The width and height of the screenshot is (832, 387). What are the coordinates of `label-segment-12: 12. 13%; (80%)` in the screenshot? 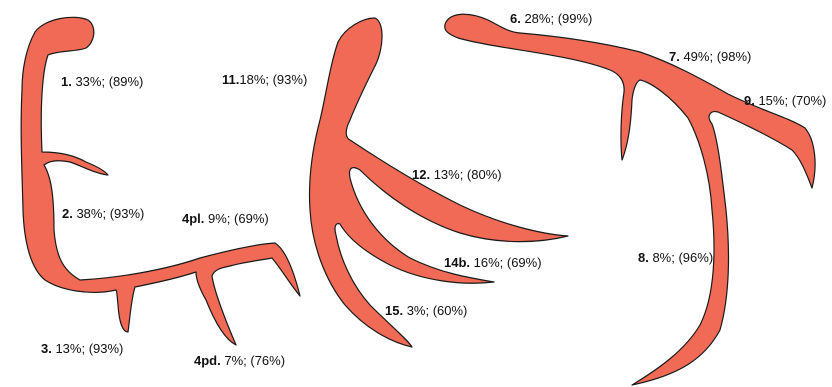 It's located at (457, 174).